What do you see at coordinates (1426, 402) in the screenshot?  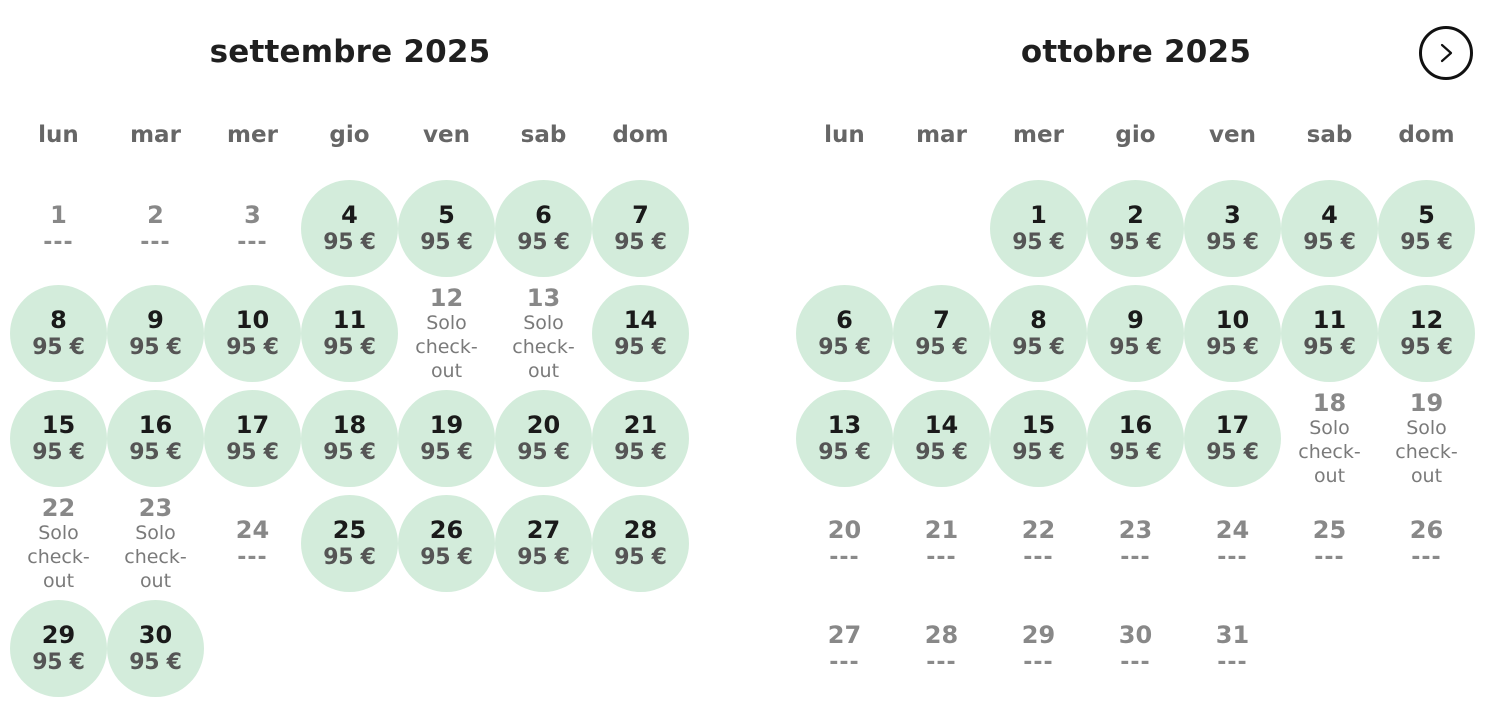 I see `day-number: 19` at bounding box center [1426, 402].